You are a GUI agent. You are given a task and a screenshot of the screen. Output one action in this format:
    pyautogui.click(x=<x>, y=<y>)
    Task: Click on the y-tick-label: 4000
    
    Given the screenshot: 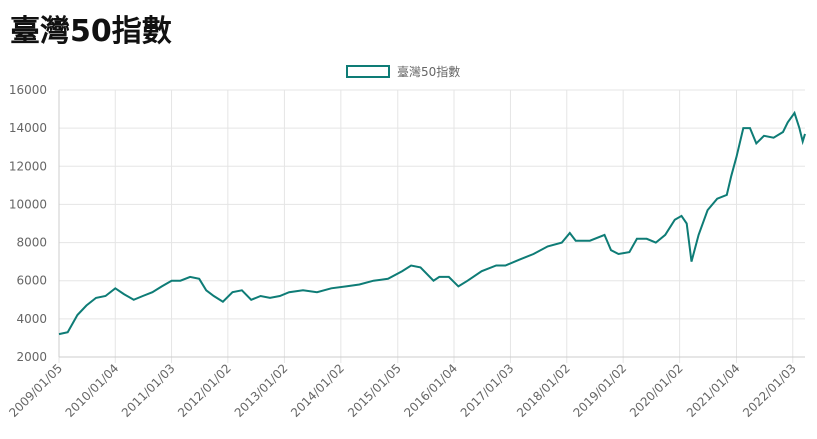 What is the action you would take?
    pyautogui.click(x=31, y=319)
    